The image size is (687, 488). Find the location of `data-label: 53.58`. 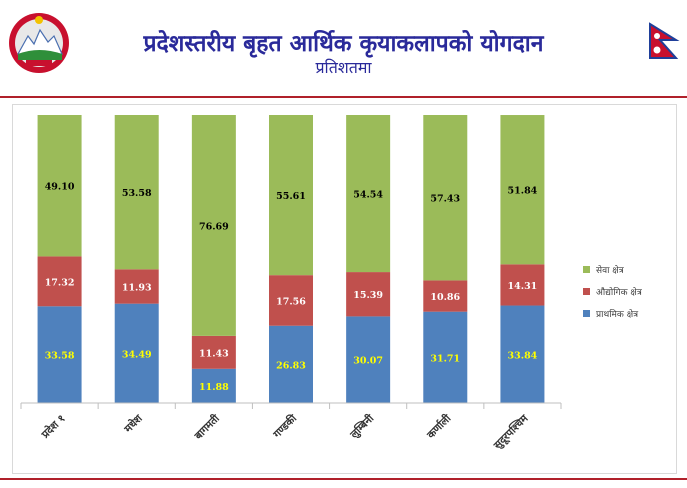

data-label: 53.58 is located at coordinates (137, 193).